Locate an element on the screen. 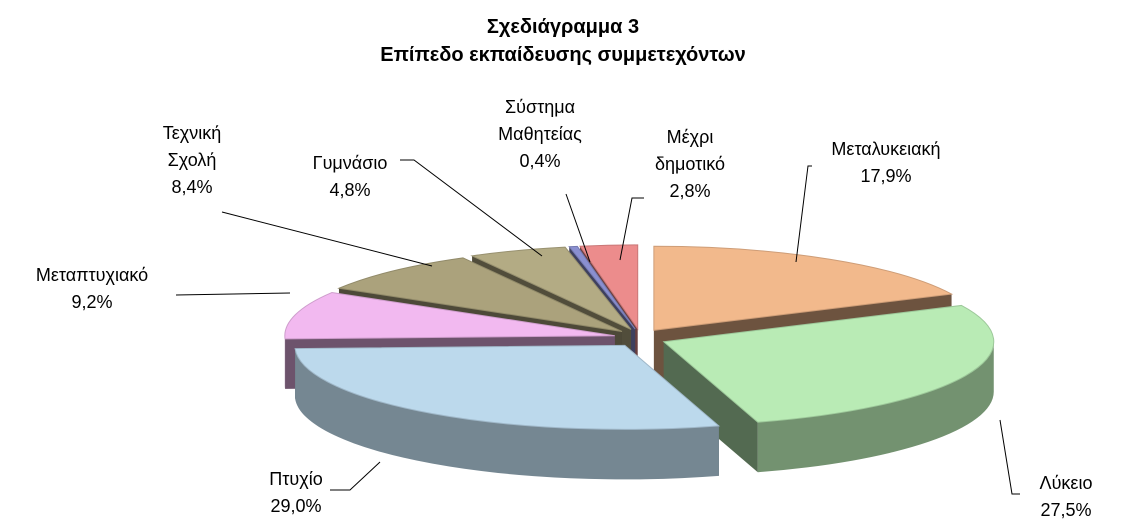  slice-value: 2,8% is located at coordinates (690, 191).